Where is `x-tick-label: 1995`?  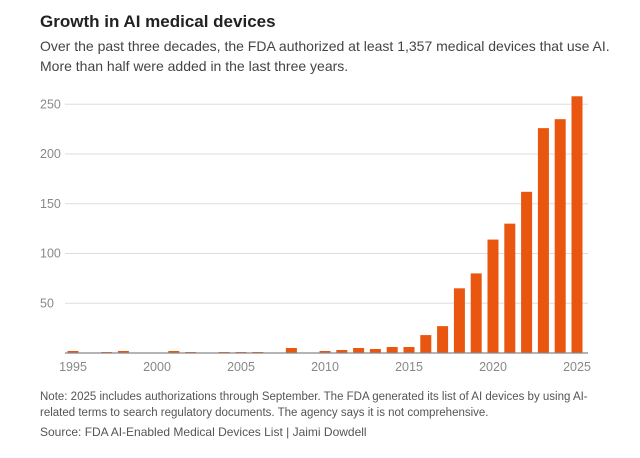 x-tick-label: 1995 is located at coordinates (73, 367).